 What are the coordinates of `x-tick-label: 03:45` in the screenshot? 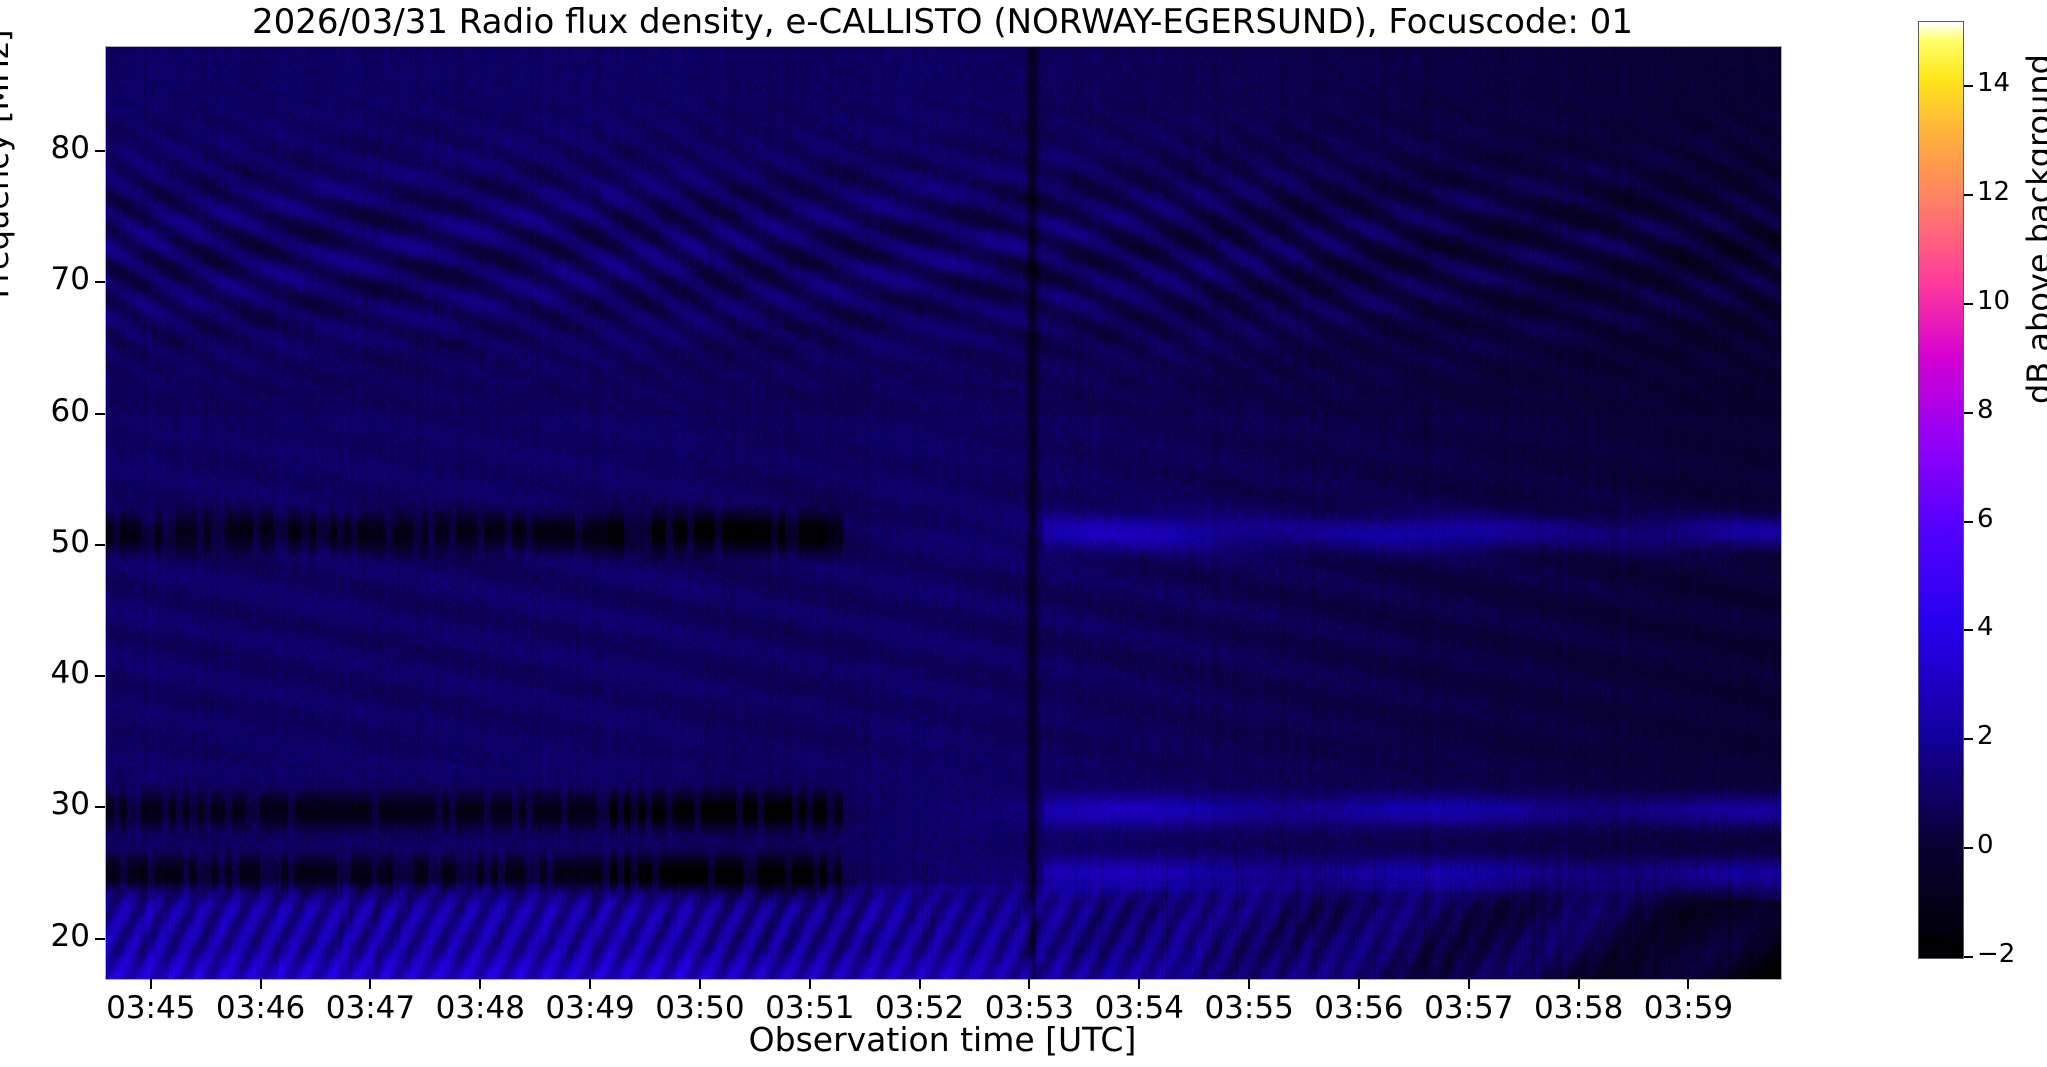 It's located at (151, 1008).